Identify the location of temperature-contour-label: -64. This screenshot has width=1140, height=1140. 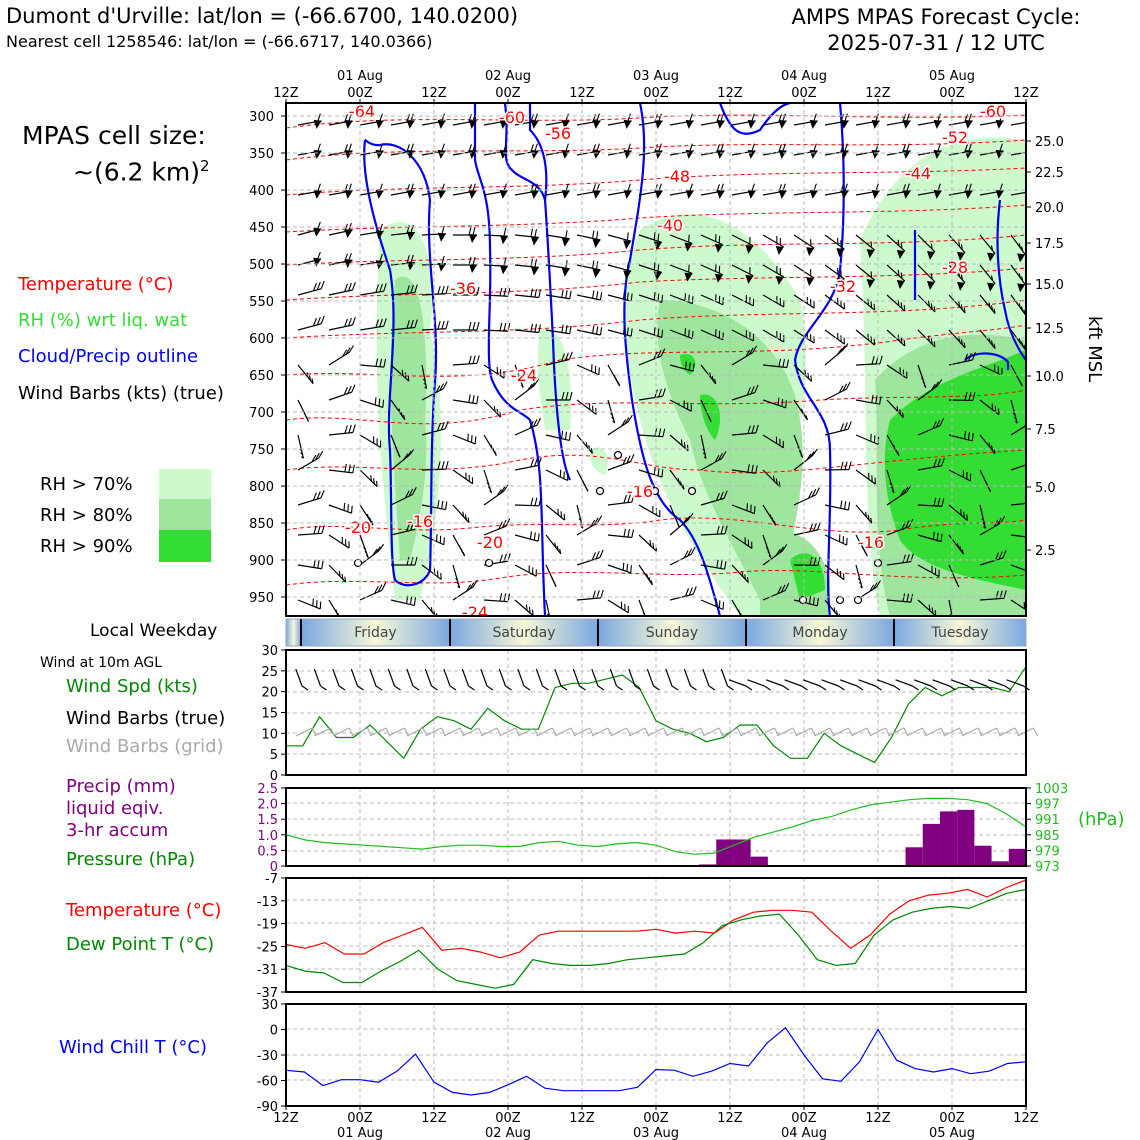
(362, 111).